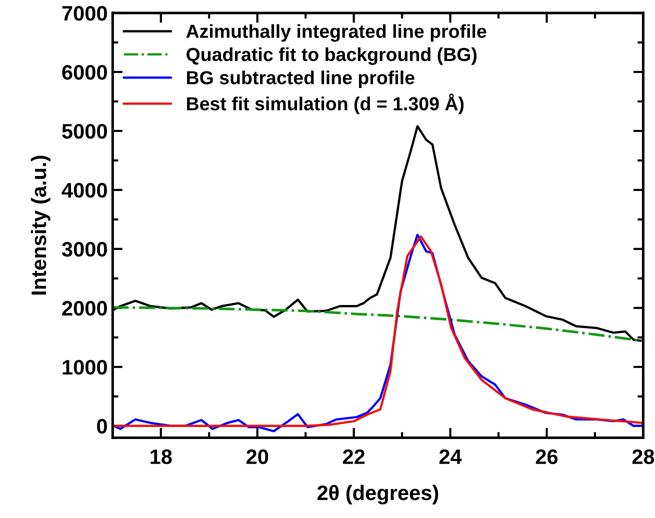 This screenshot has height=518, width=655. Describe the element at coordinates (450, 456) in the screenshot. I see `x-tick-label: 24` at that location.